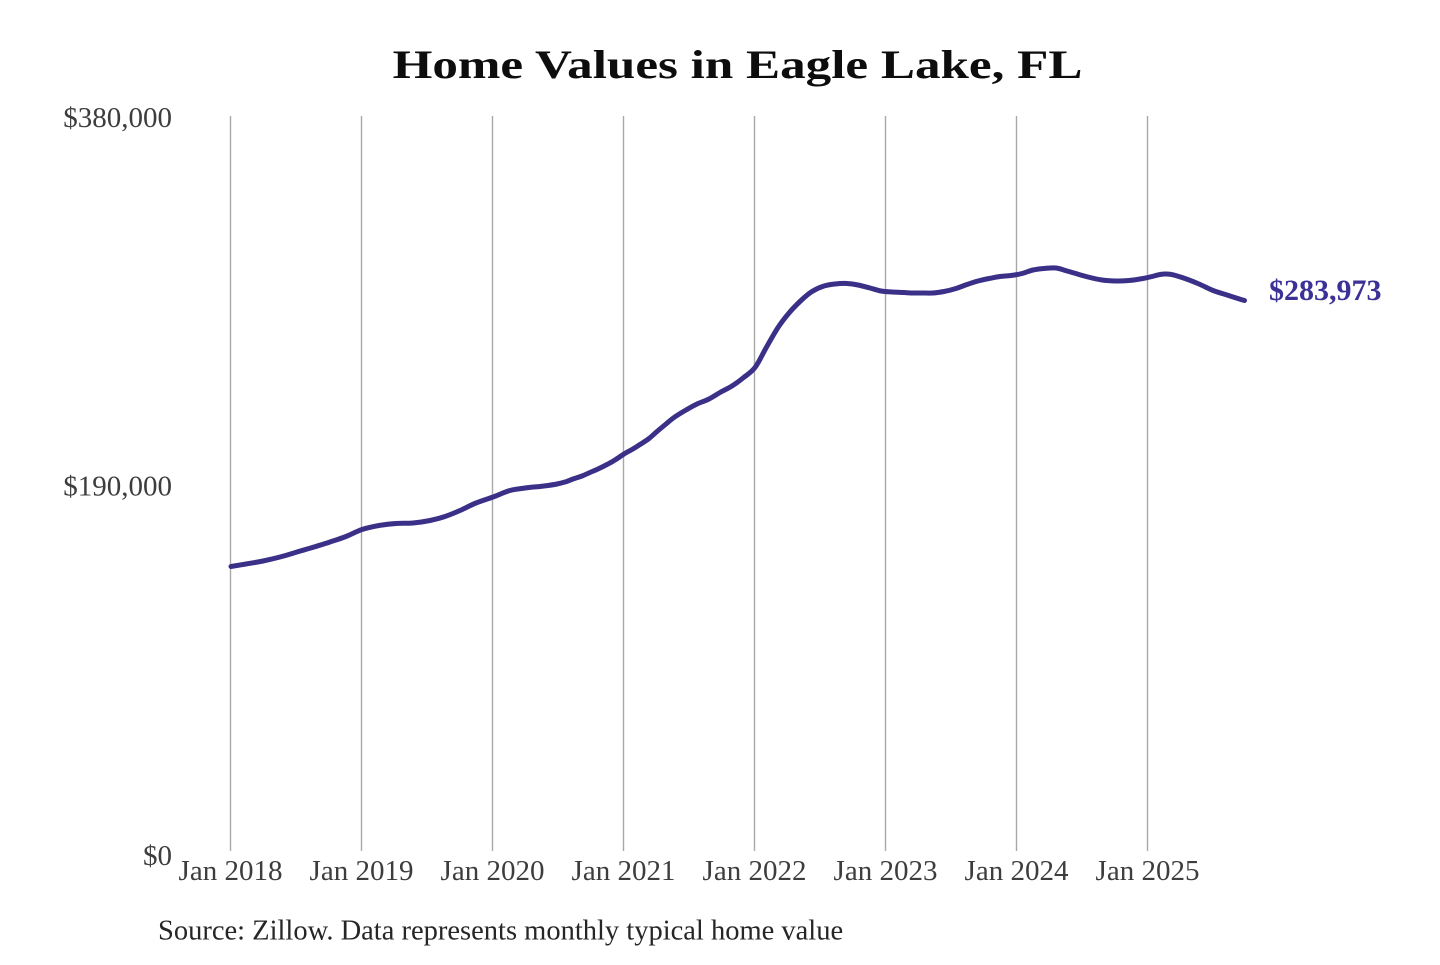 The image size is (1440, 965). What do you see at coordinates (755, 871) in the screenshot?
I see `svg-text: Jan 2022` at bounding box center [755, 871].